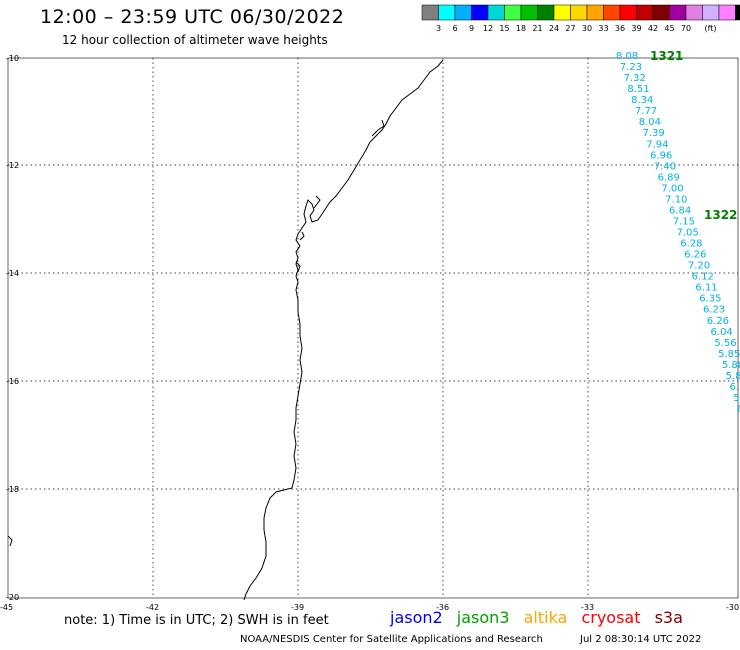  Describe the element at coordinates (611, 617) in the screenshot. I see `satellite-label: cryosat` at that location.